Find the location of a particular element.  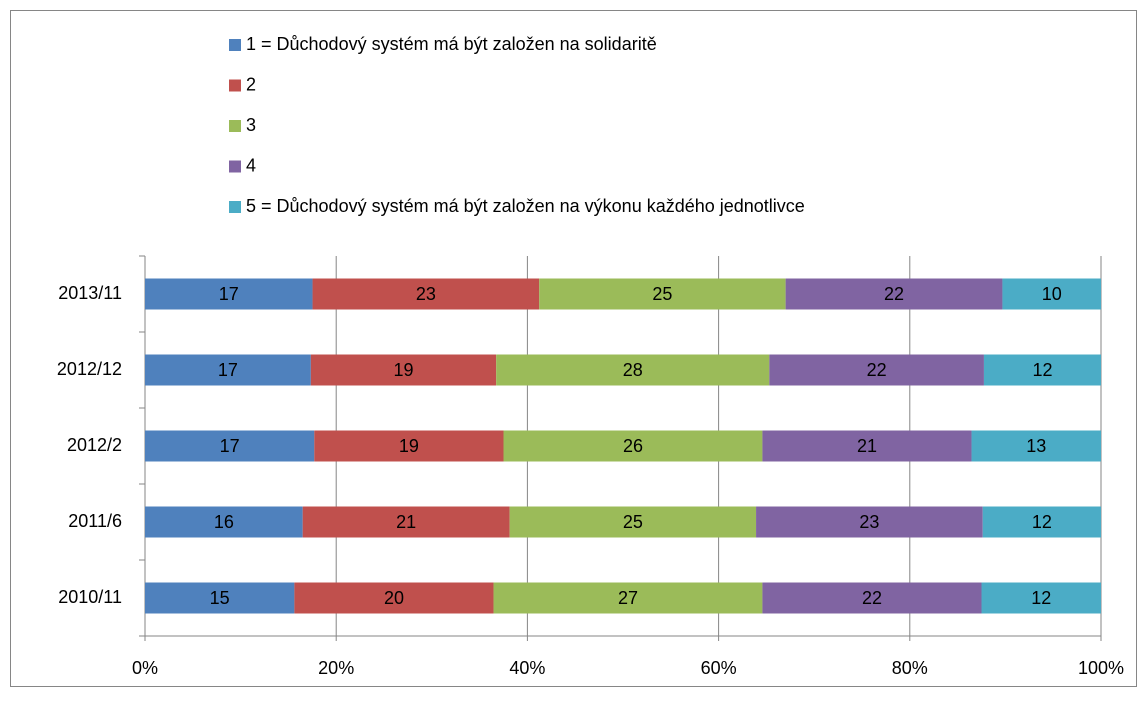

y-tick-label: 2011/6 is located at coordinates (95, 521).